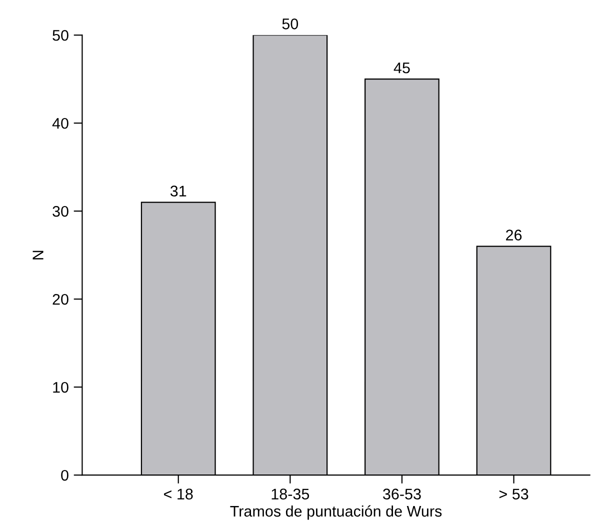  Describe the element at coordinates (60, 211) in the screenshot. I see `y-tick-label: 30` at that location.